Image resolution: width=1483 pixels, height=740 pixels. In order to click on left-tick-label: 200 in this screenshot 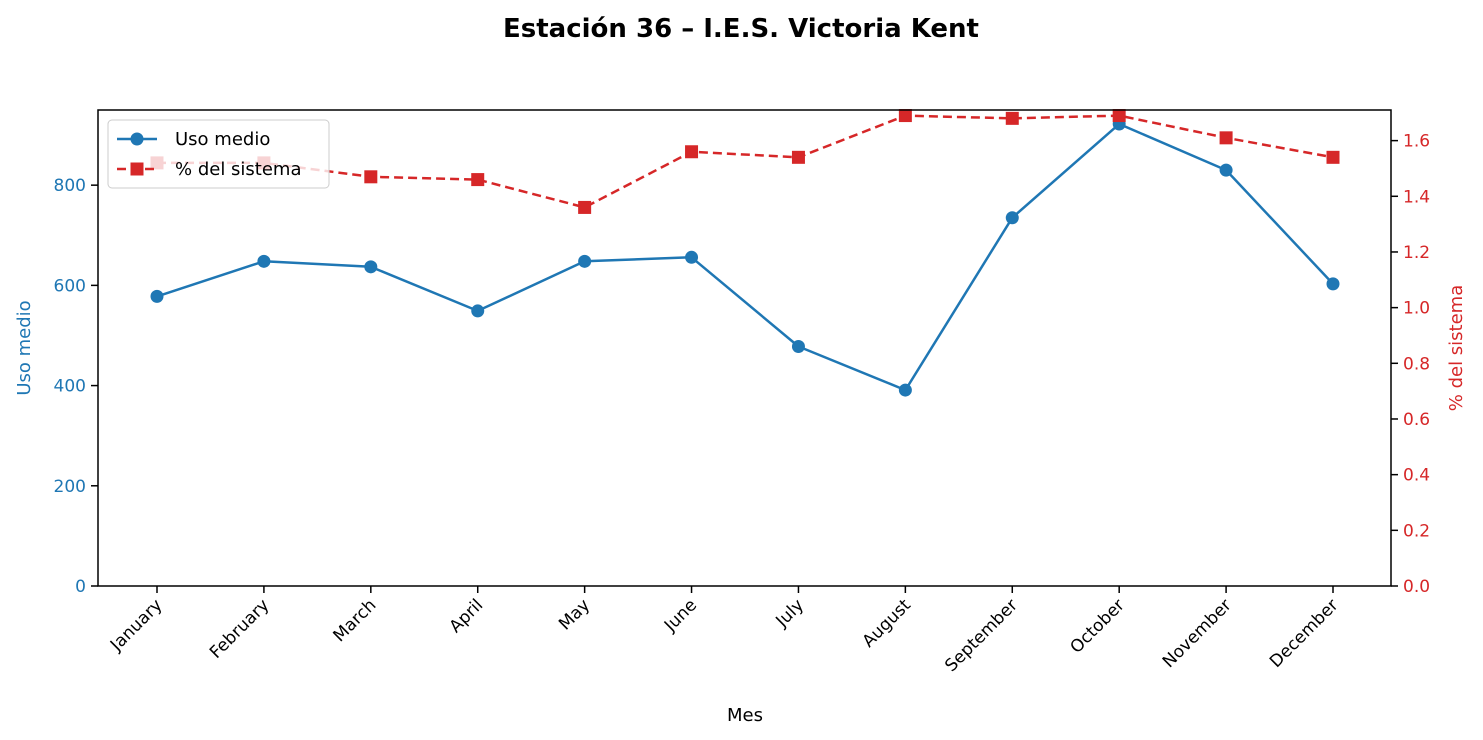, I will do `click(70, 487)`.